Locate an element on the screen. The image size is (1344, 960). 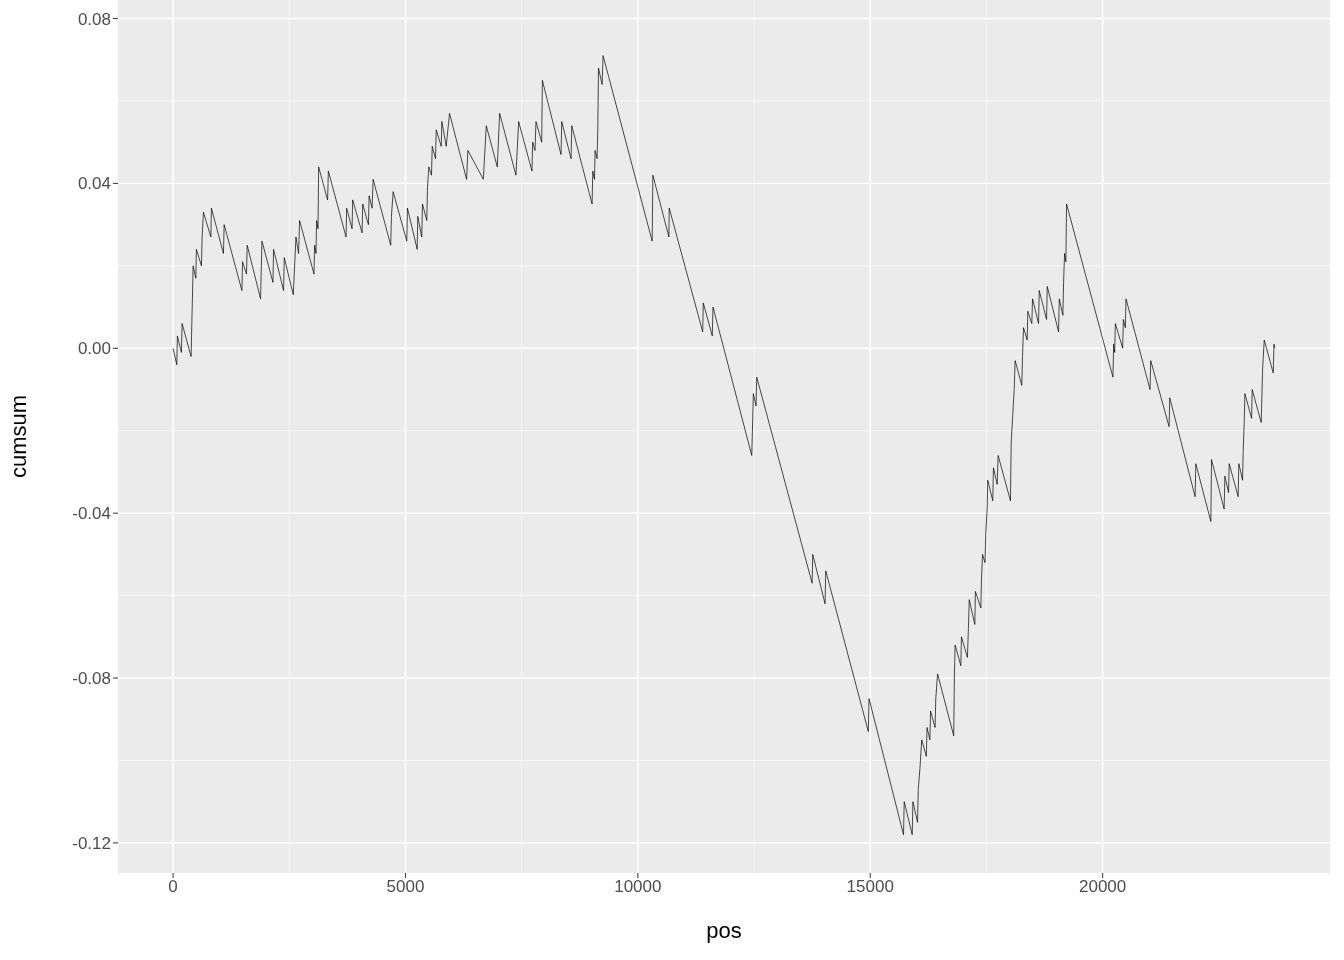
x-tick-label: 10000 is located at coordinates (638, 887).